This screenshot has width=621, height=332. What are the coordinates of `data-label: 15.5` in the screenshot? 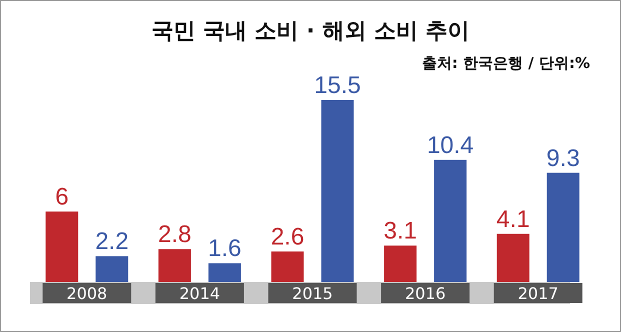 It's located at (337, 85).